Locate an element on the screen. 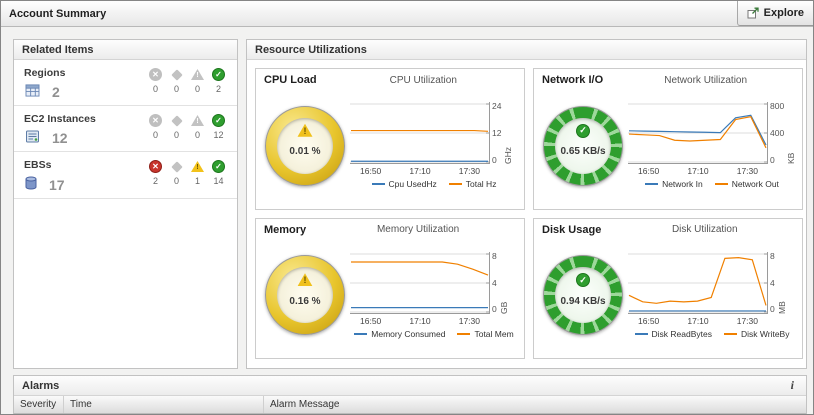 This screenshot has width=814, height=415. legend-label: Disk ReadBytes is located at coordinates (681, 333).